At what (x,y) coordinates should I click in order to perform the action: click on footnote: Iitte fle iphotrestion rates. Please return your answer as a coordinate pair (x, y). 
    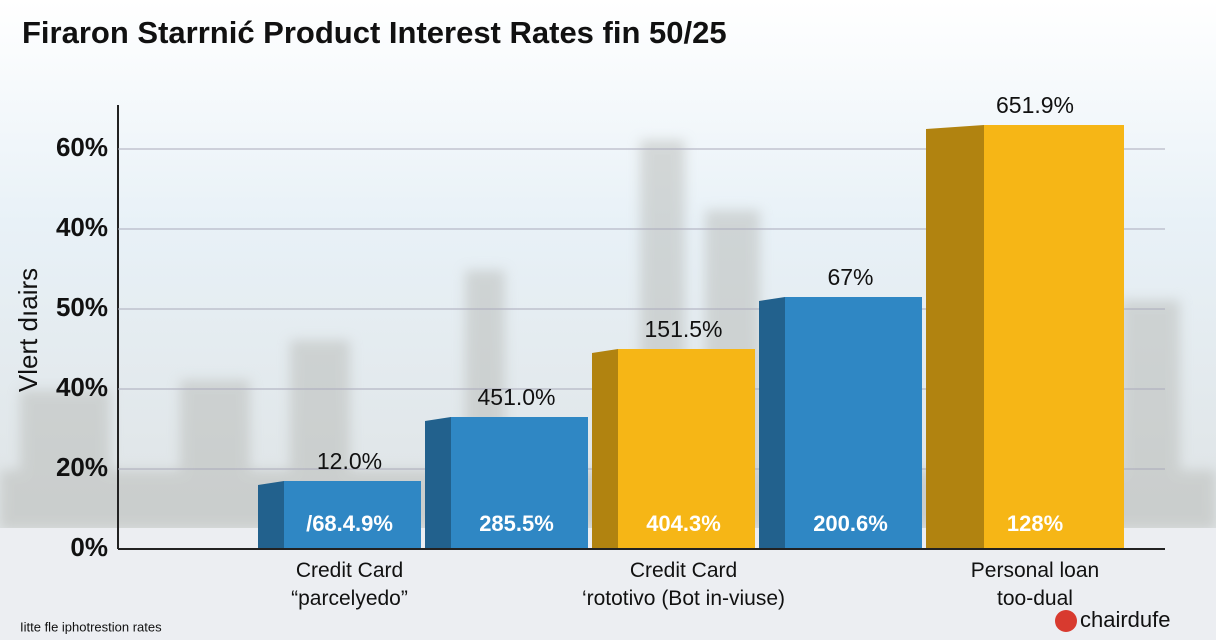
    Looking at the image, I should click on (91, 626).